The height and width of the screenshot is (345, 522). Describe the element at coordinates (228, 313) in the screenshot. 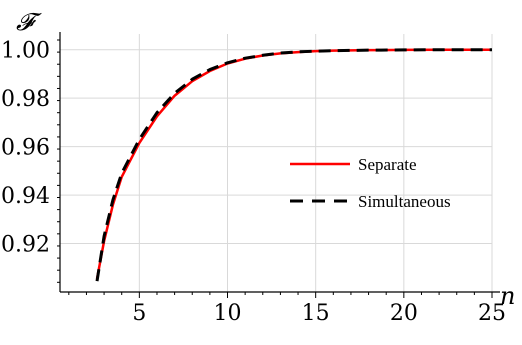

I see `x-tick-label: 10` at that location.